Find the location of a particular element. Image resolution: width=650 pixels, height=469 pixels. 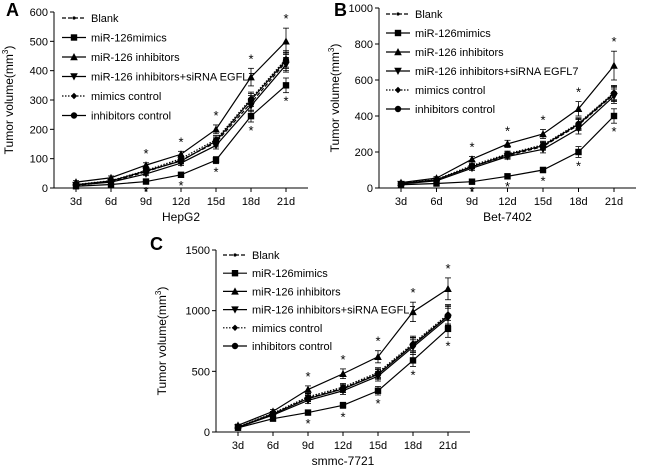

x-tick-label: 6d is located at coordinates (111, 202).